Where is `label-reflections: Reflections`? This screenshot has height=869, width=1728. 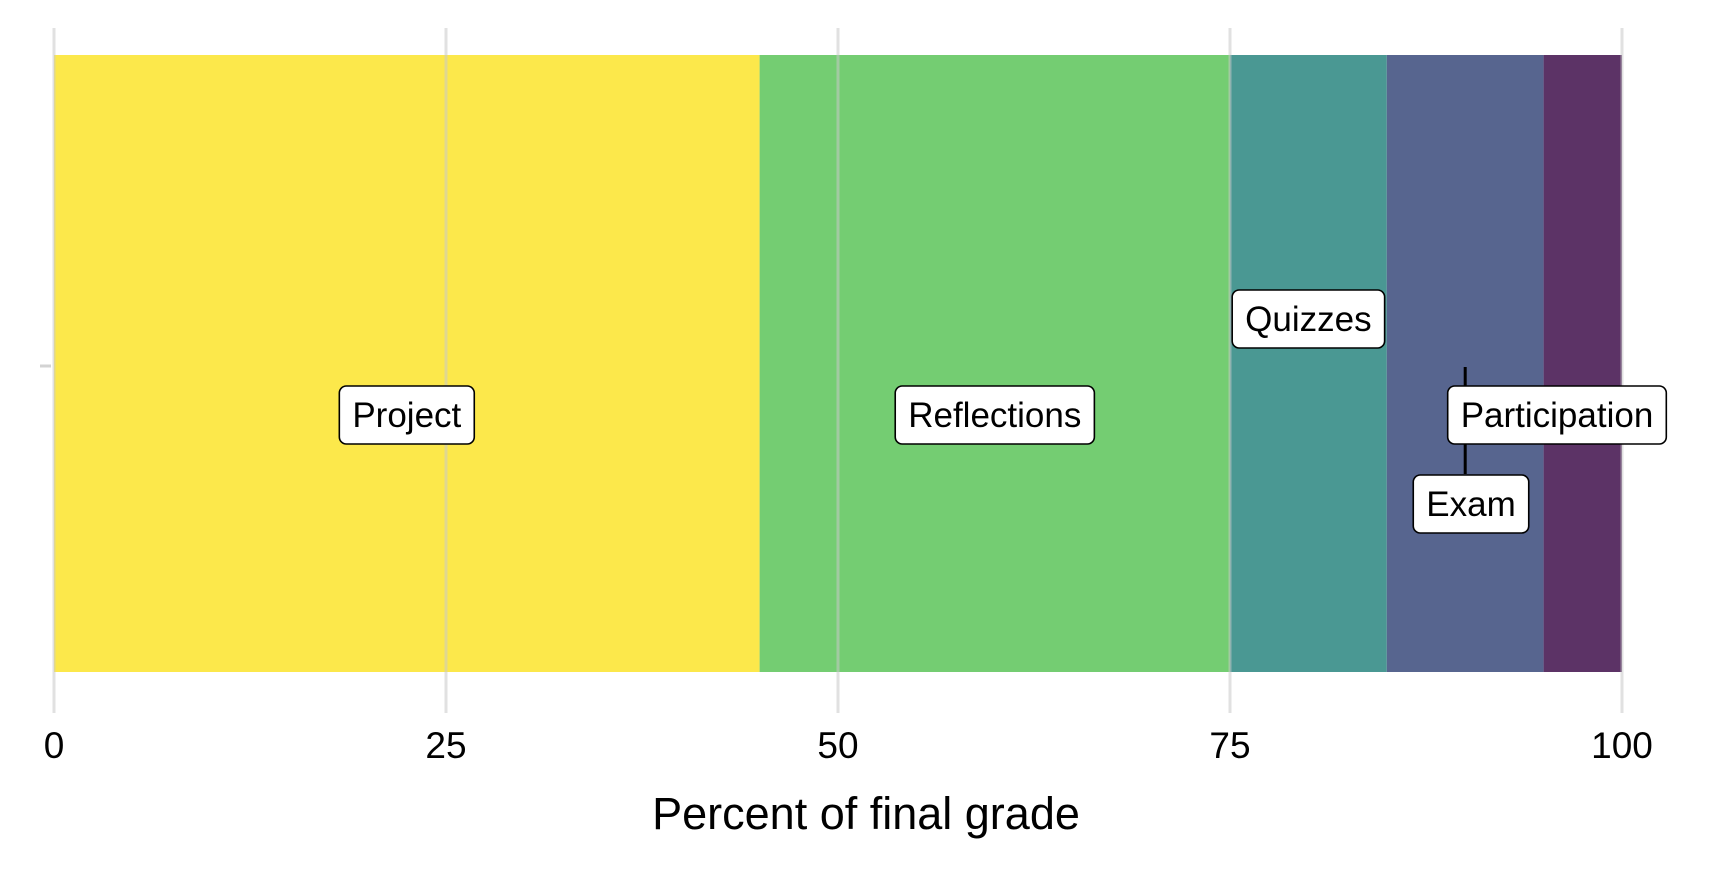 label-reflections: Reflections is located at coordinates (995, 415).